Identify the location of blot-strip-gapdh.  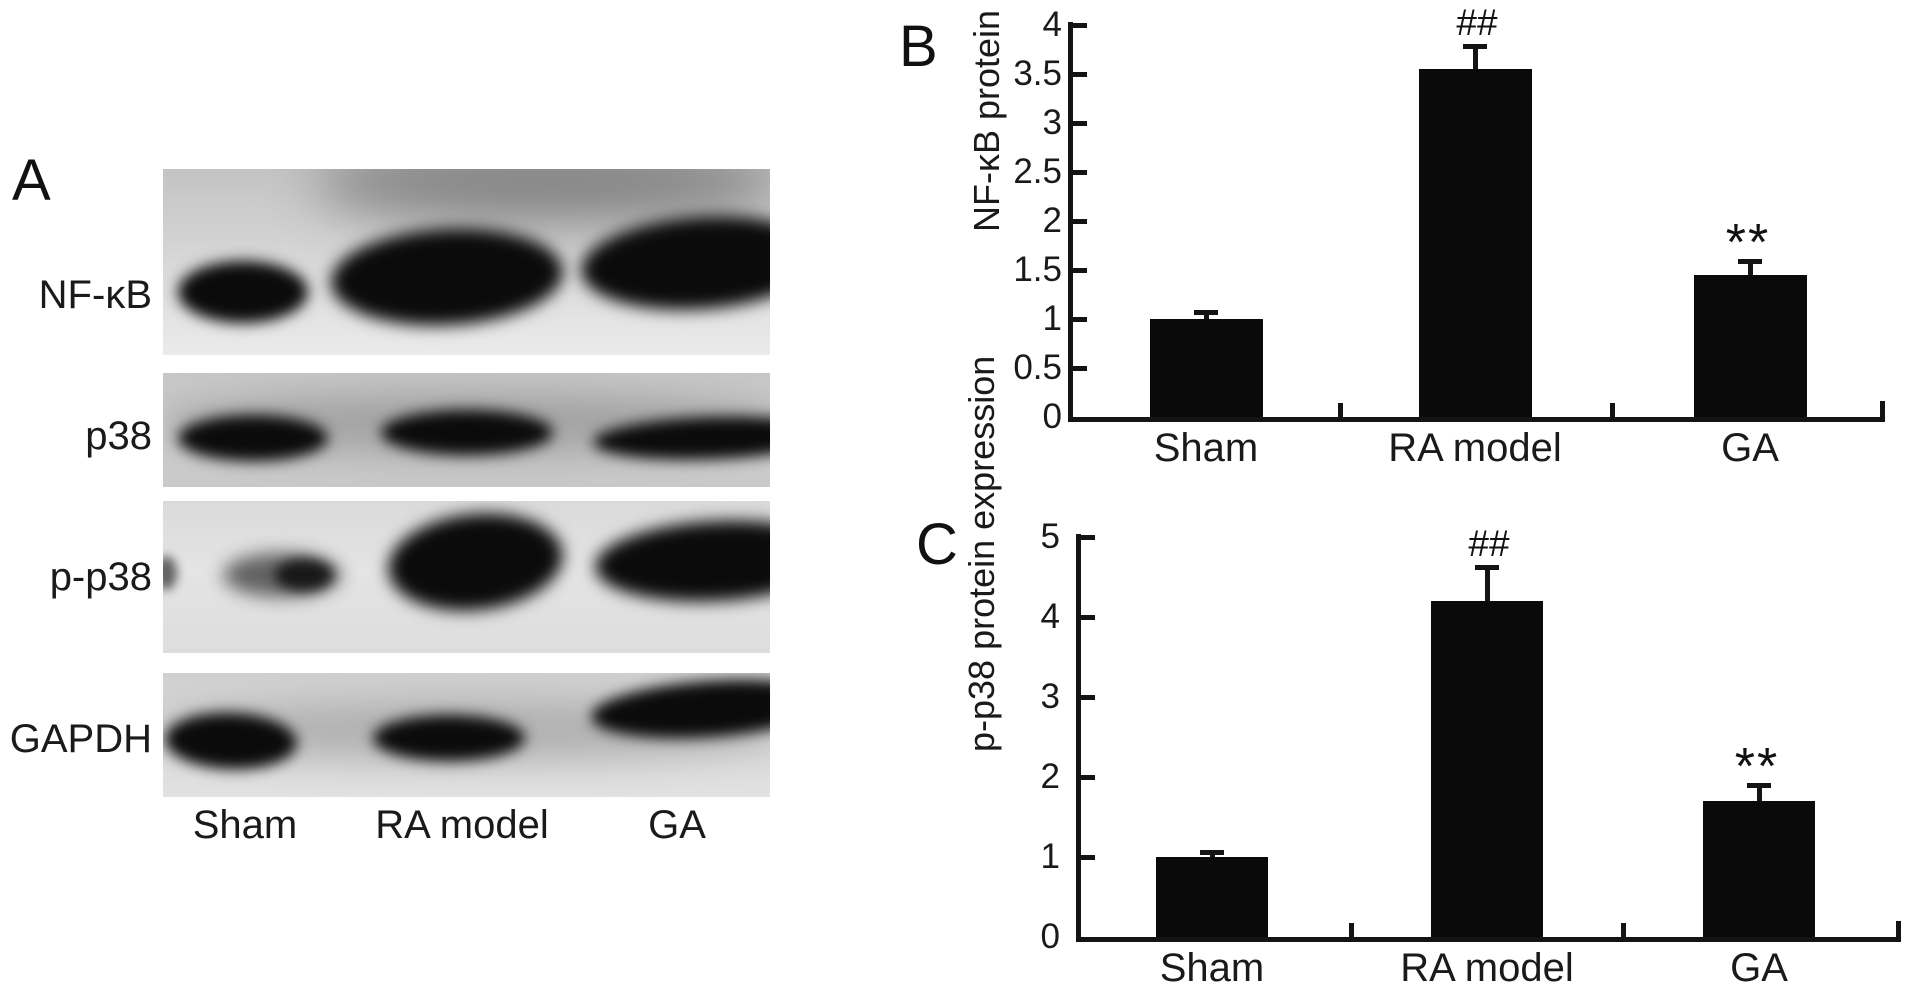
(466, 735).